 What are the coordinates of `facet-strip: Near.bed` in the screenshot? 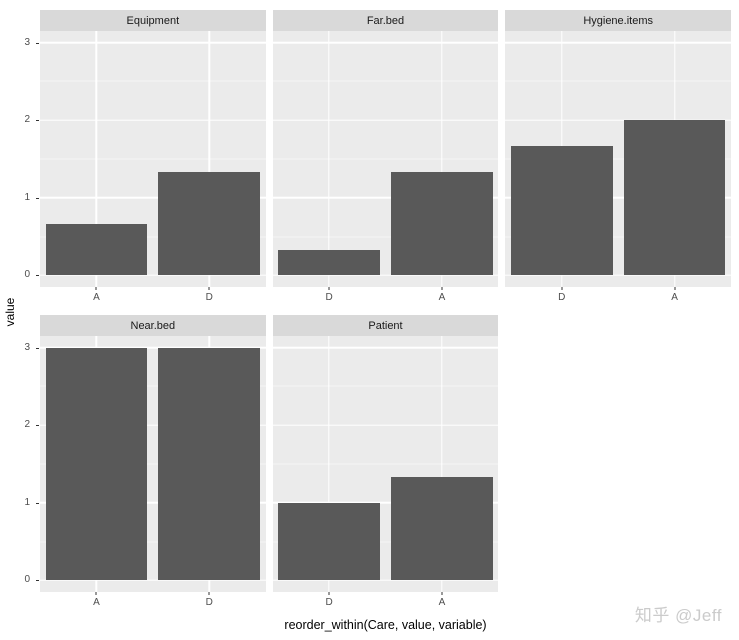 It's located at (153, 325).